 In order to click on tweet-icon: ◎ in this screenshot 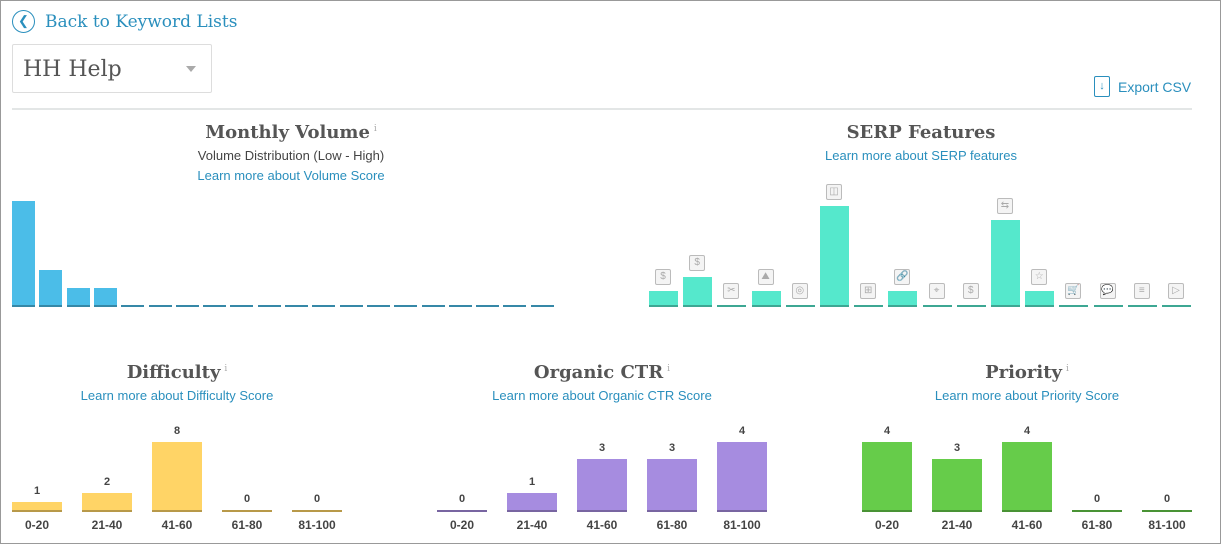, I will do `click(799, 291)`.